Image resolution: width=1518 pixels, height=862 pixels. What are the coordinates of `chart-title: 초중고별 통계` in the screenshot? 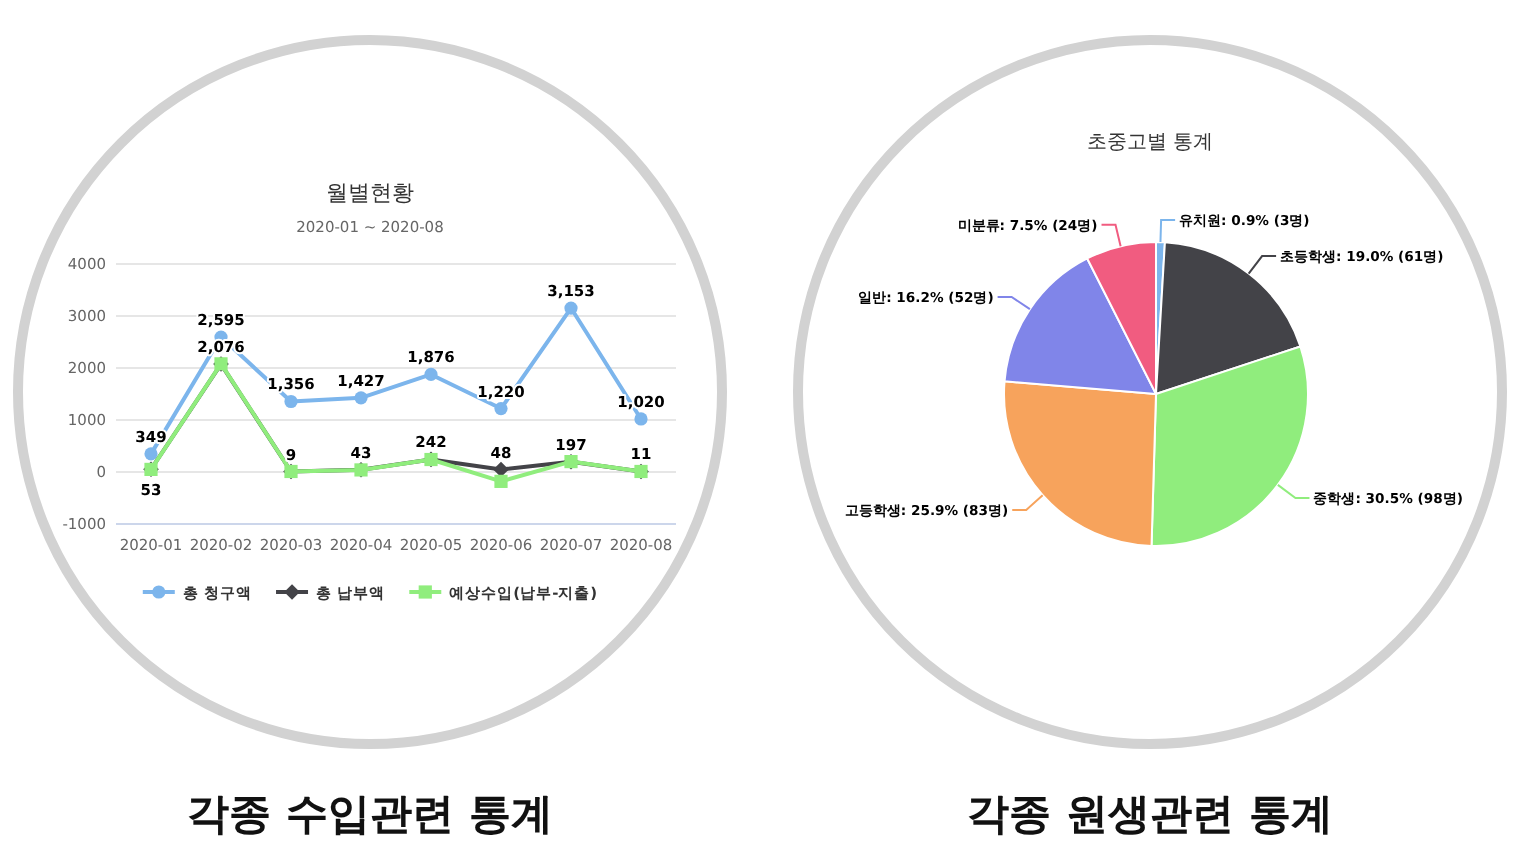 It's located at (1150, 143).